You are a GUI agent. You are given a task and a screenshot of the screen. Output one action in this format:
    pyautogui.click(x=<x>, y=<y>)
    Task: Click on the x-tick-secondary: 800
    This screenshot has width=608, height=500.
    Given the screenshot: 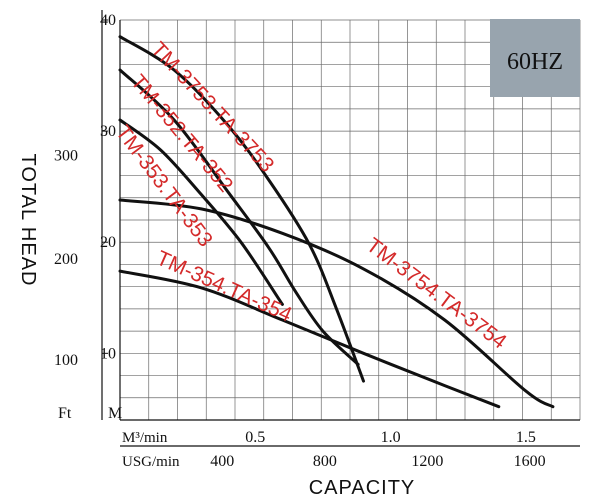 What is the action you would take?
    pyautogui.click(x=325, y=461)
    